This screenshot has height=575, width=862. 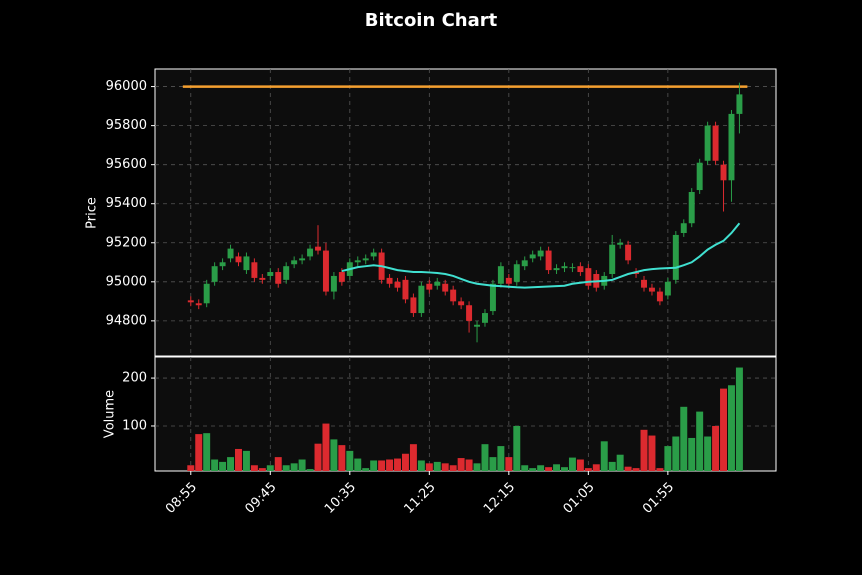 What do you see at coordinates (431, 20) in the screenshot?
I see `chart-title: Bitcoin Chart` at bounding box center [431, 20].